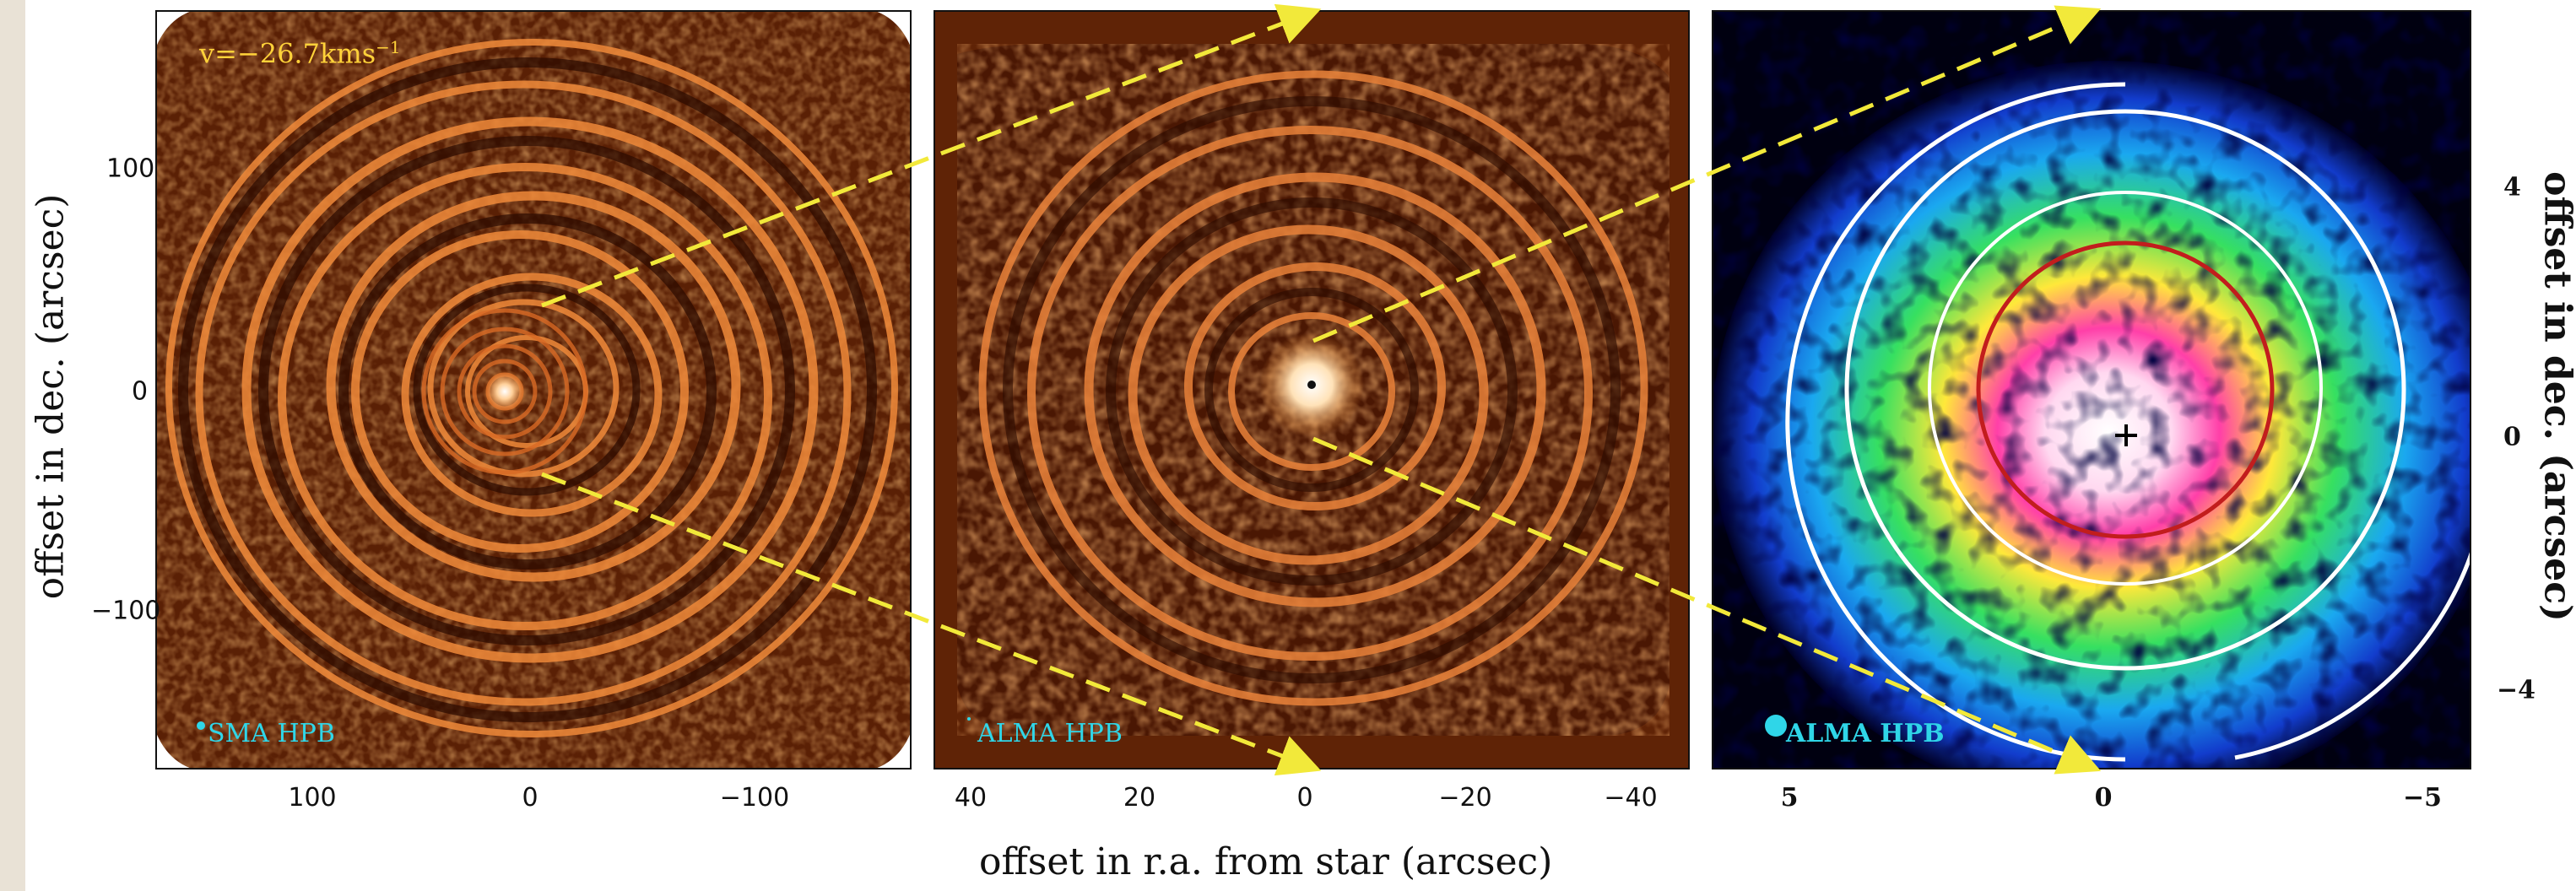 The width and height of the screenshot is (2576, 891). Describe the element at coordinates (1139, 798) in the screenshot. I see `x-tick: 20` at that location.